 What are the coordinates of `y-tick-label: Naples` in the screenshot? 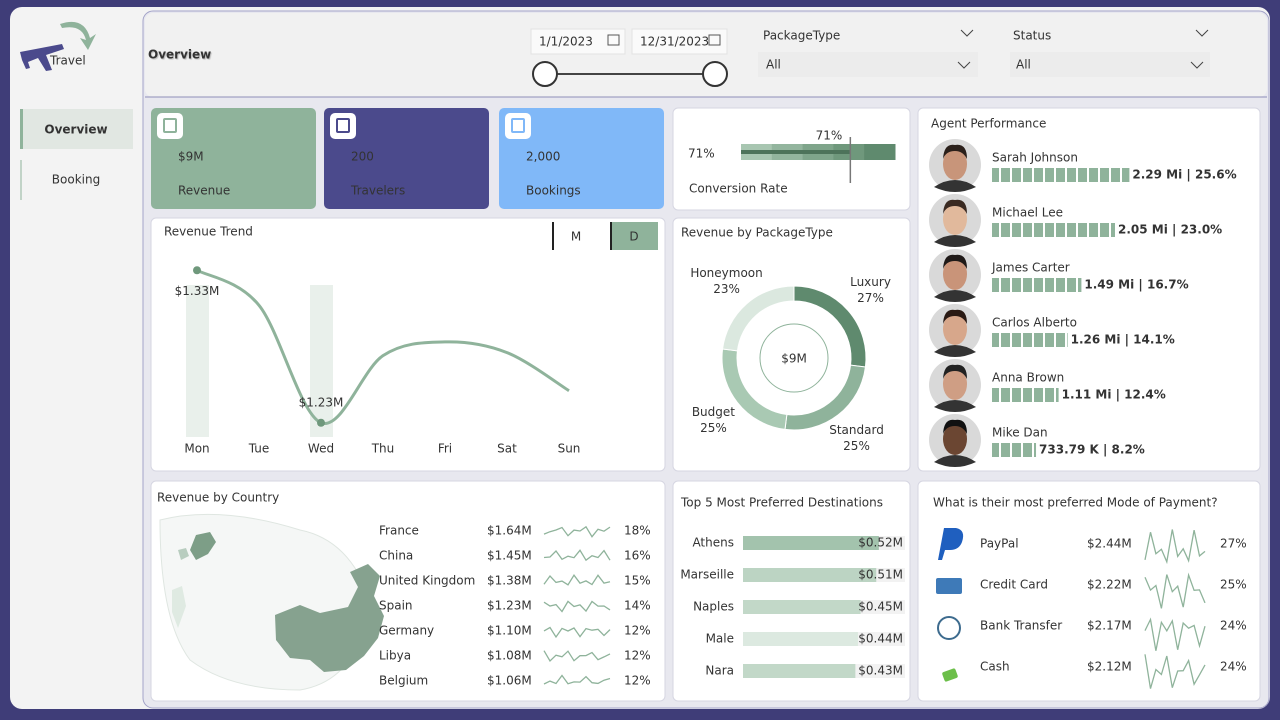 It's located at (713, 607).